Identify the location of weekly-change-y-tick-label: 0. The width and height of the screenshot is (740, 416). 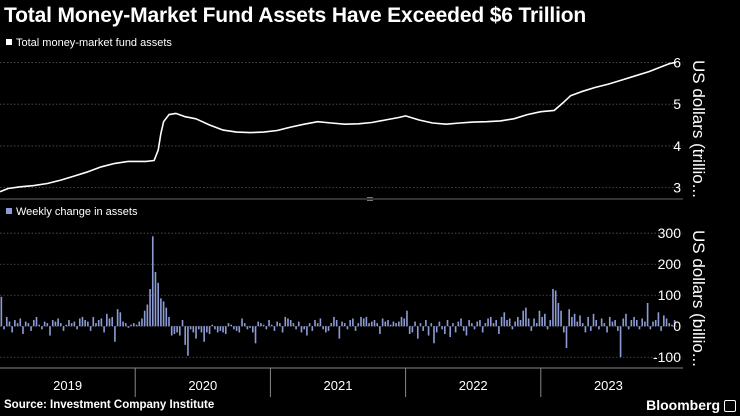
(677, 326).